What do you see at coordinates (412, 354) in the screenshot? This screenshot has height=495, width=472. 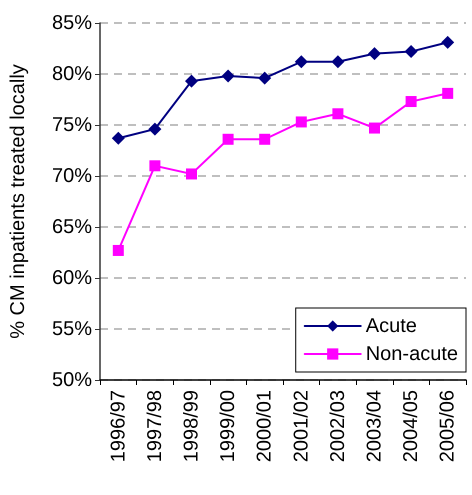 I see `legend-label: Non-acute` at bounding box center [412, 354].